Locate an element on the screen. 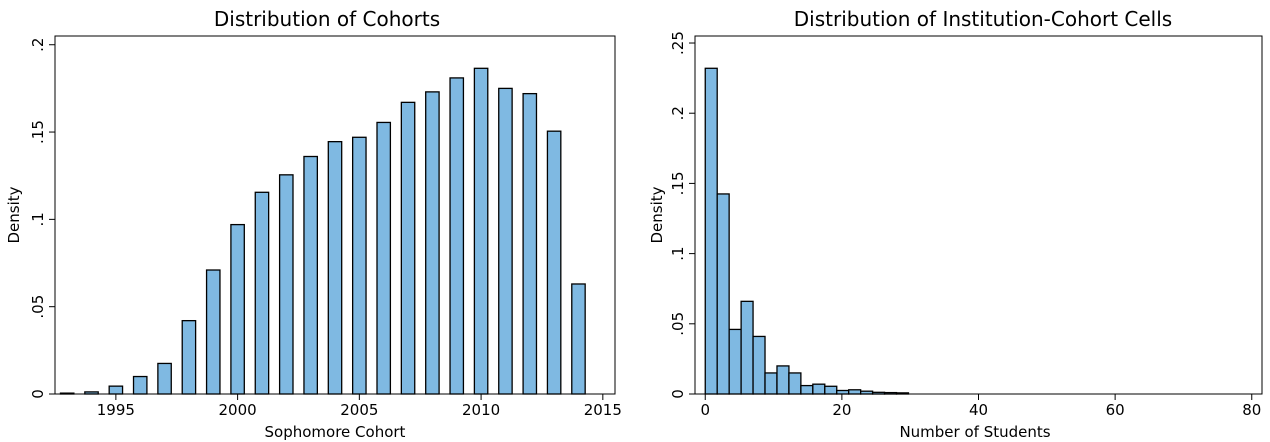  x-tick-label: 2000 is located at coordinates (238, 410).